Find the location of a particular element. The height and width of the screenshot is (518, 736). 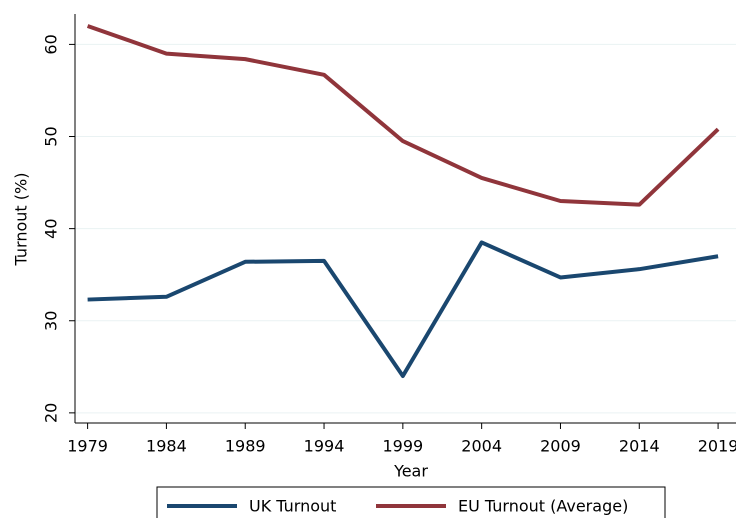

x-tick-label: 1979 is located at coordinates (87, 446).